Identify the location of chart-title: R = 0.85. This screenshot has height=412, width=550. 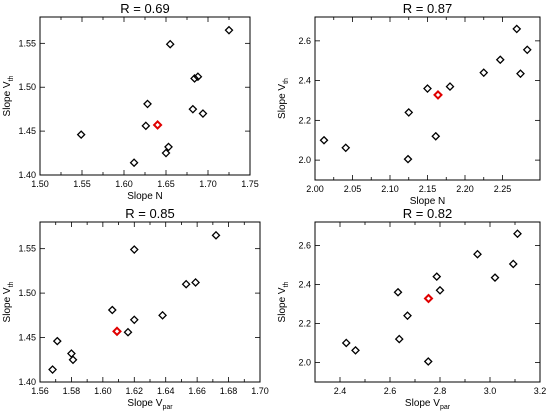
(150, 213).